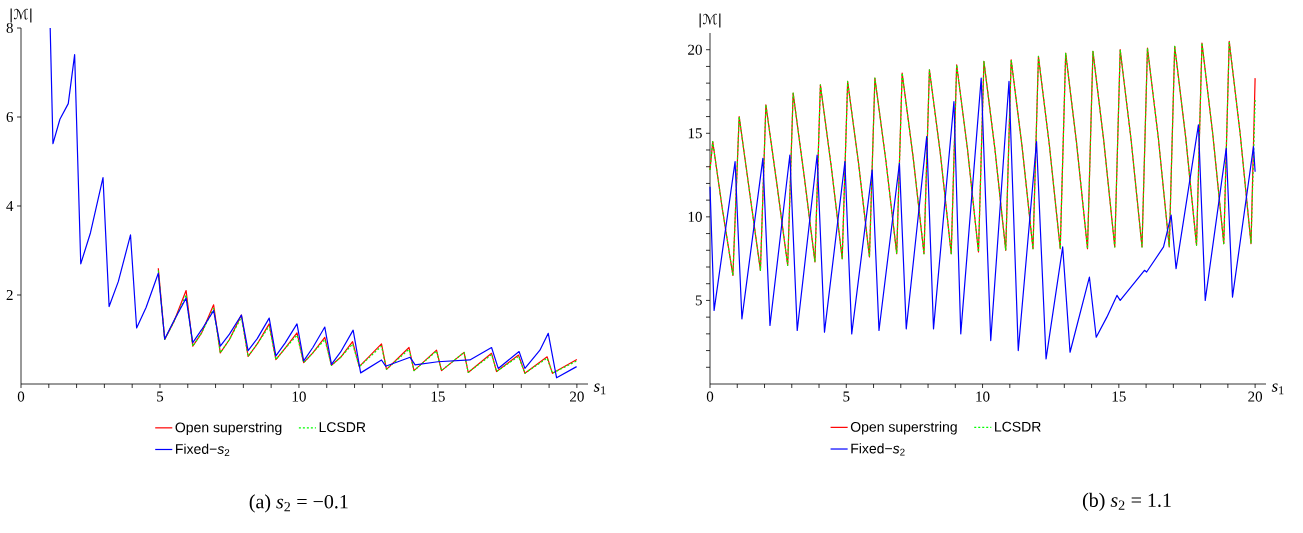  Describe the element at coordinates (1126, 501) in the screenshot. I see `text: (b) s$_{2}$ = 1.1` at that location.